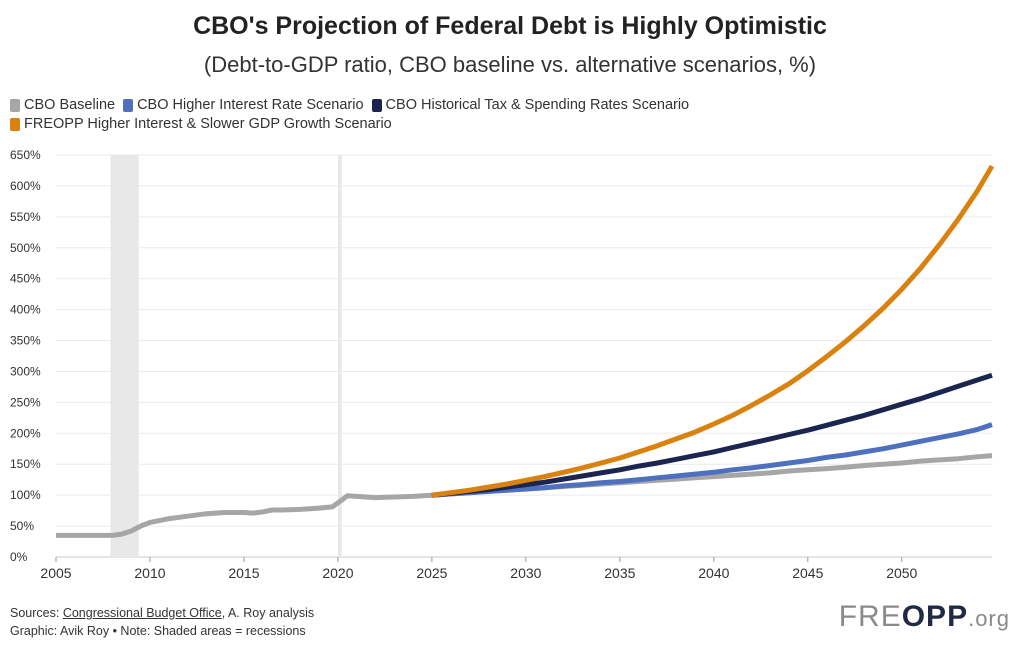 The width and height of the screenshot is (1020, 650). Describe the element at coordinates (901, 573) in the screenshot. I see `x-tick-label-9: 2050` at that location.